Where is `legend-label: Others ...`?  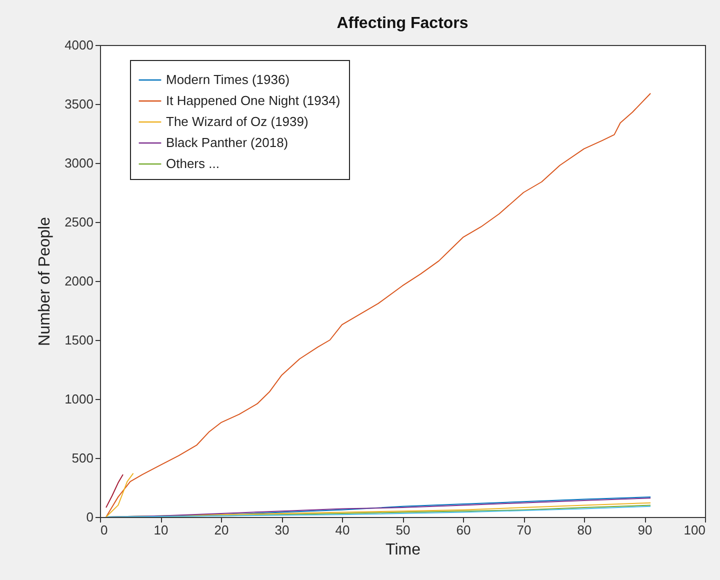 legend-label: Others ... is located at coordinates (193, 163).